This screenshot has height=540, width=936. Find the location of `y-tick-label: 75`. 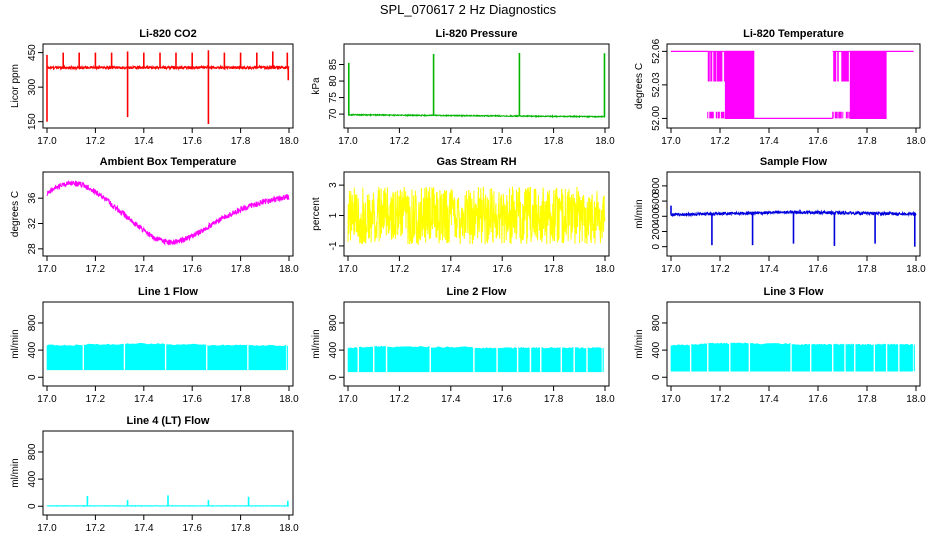

y-tick-label: 75 is located at coordinates (333, 98).